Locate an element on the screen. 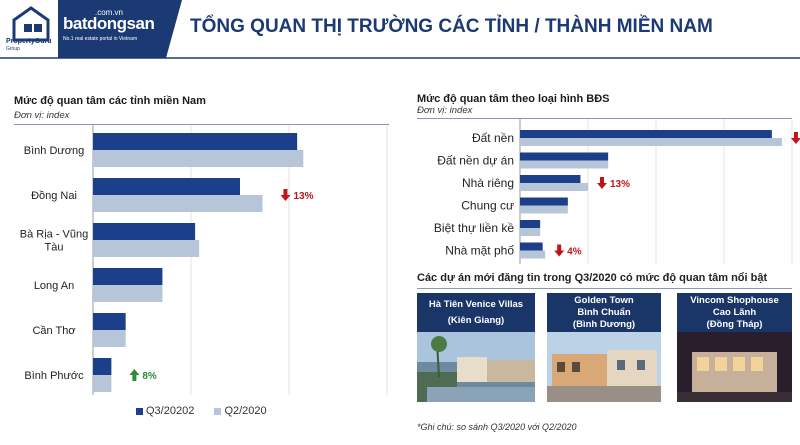  project-name: Hà Tiên Venice Villas is located at coordinates (476, 304).